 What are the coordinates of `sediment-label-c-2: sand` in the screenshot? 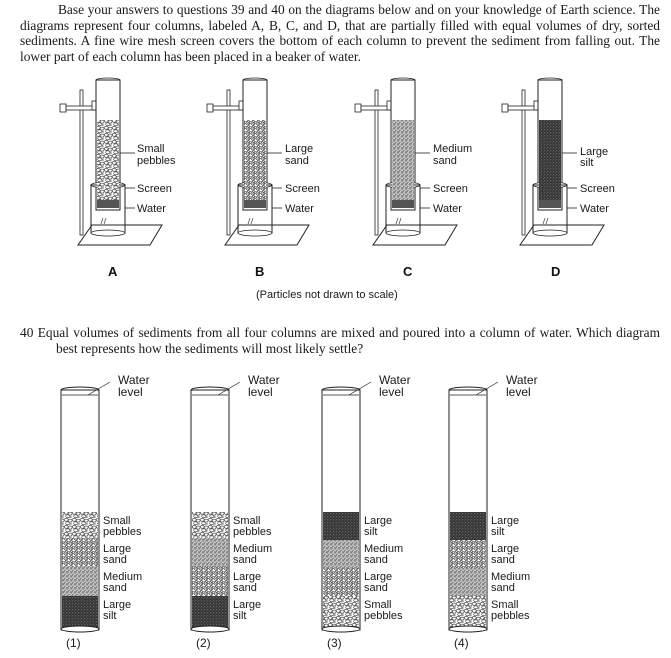 It's located at (445, 161).